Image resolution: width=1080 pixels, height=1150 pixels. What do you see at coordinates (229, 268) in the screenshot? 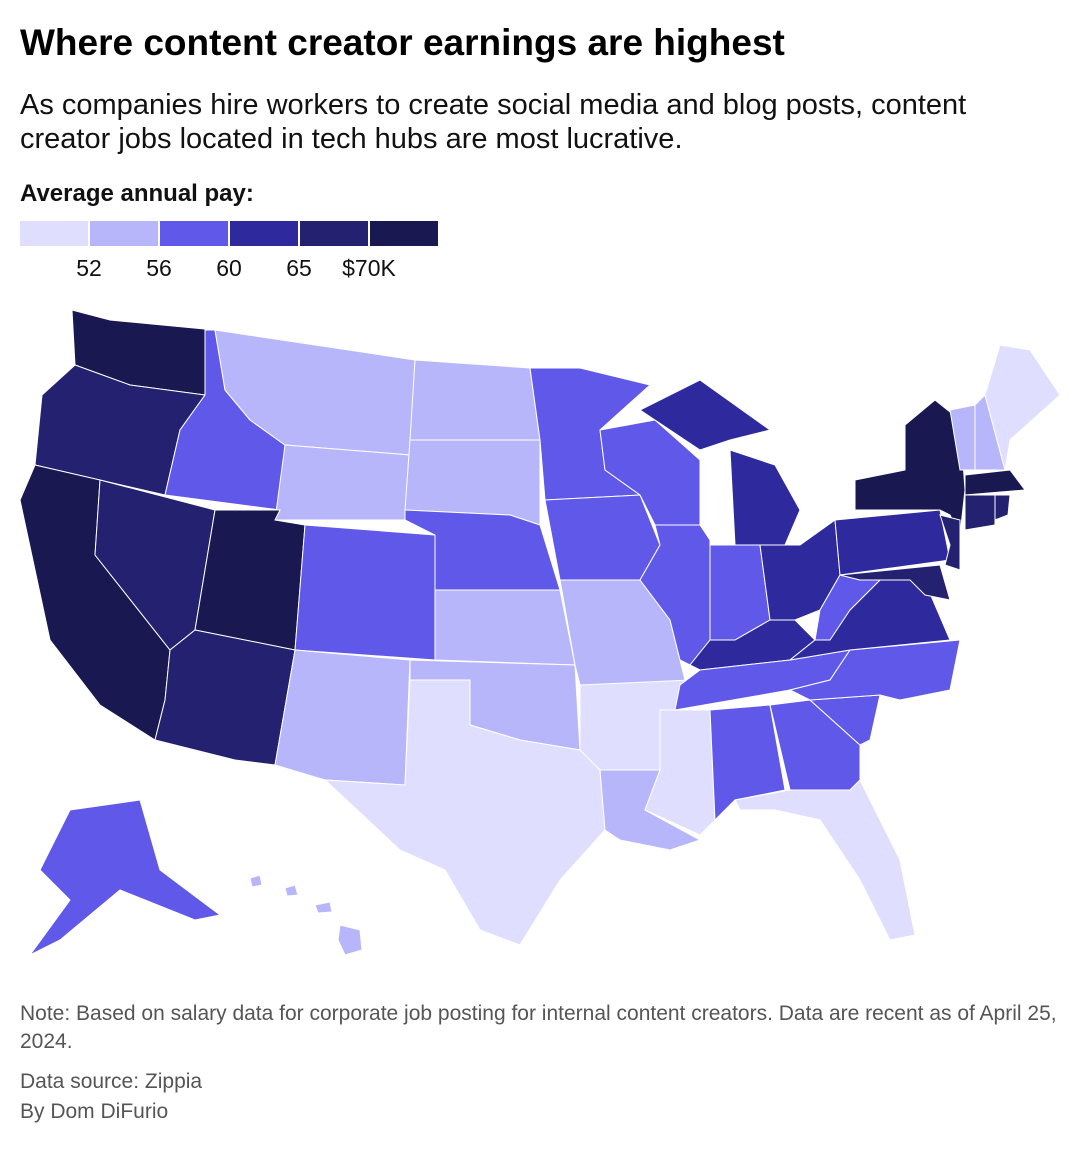
I see `legend-label: 60` at bounding box center [229, 268].